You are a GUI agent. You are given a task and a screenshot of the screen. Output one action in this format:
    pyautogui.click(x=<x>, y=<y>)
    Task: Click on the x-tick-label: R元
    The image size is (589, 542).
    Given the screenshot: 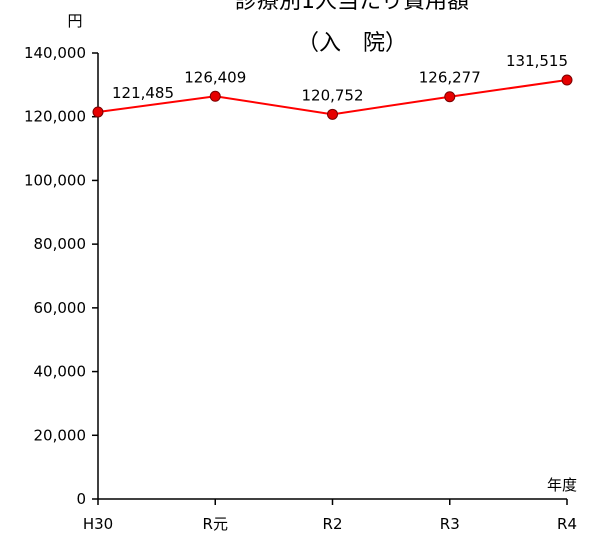 What is the action you would take?
    pyautogui.click(x=215, y=524)
    